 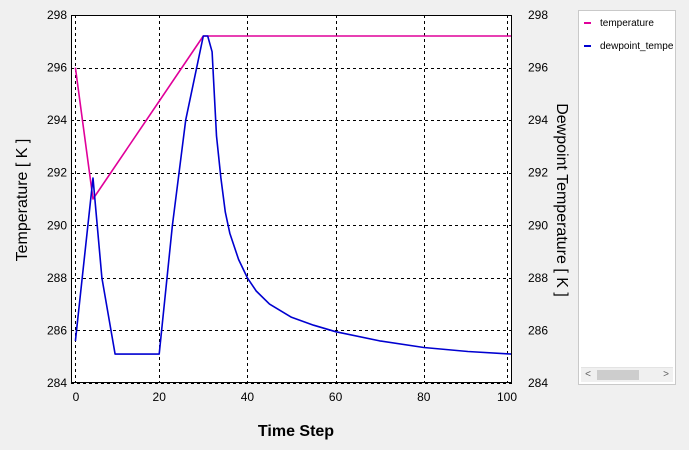 I want to click on legend-label: dewpoint_tempe, so click(x=637, y=46).